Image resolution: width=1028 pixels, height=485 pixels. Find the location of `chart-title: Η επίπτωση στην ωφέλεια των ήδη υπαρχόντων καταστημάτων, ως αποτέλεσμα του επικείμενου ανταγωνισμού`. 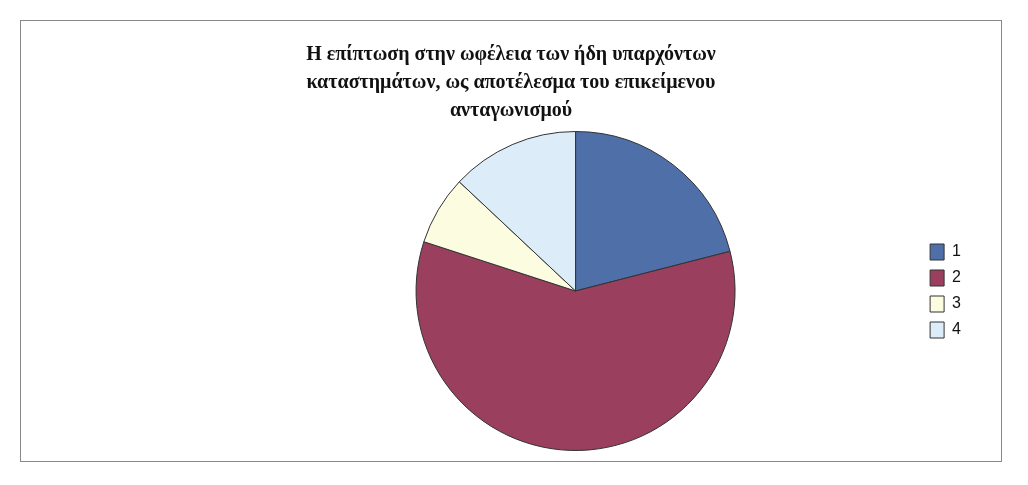

chart-title: Η επίπτωση στην ωφέλεια των ήδη υπαρχόντων καταστημάτων, ως αποτέλεσμα του επικείμενου ανταγωνισμού is located at coordinates (511, 82).